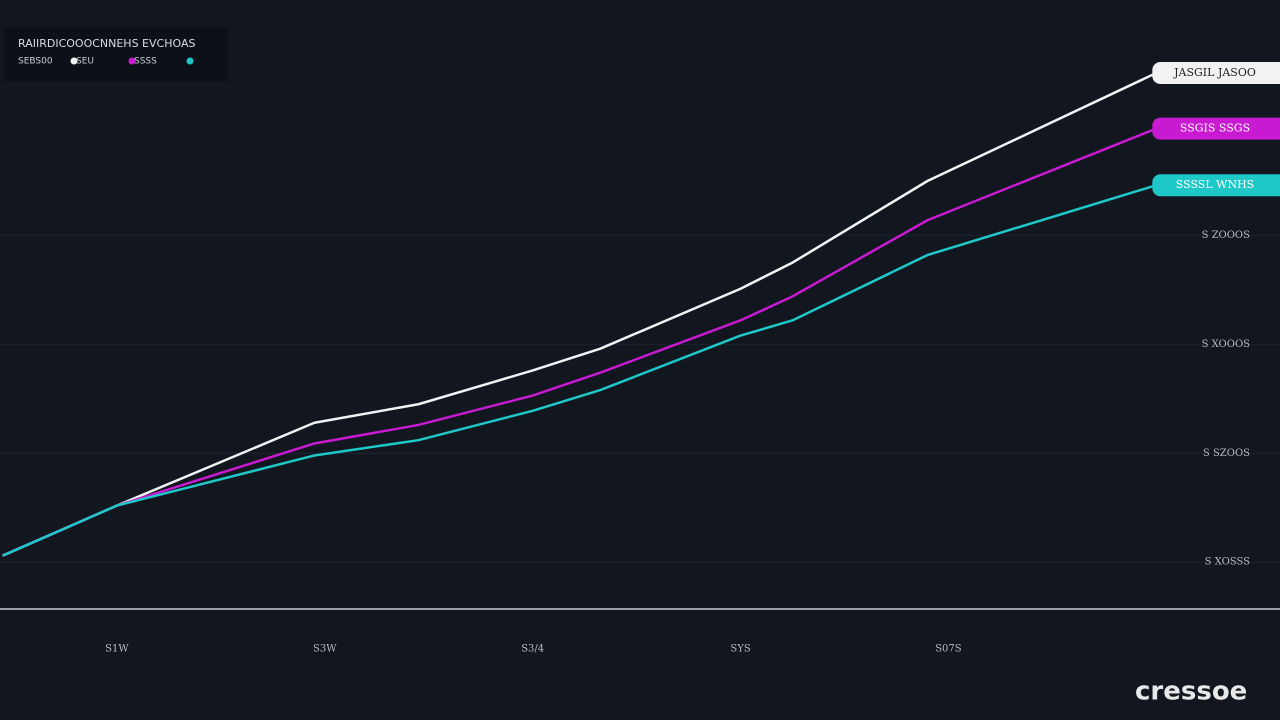  What do you see at coordinates (325, 649) in the screenshot?
I see `x-tick-label: S3W` at bounding box center [325, 649].